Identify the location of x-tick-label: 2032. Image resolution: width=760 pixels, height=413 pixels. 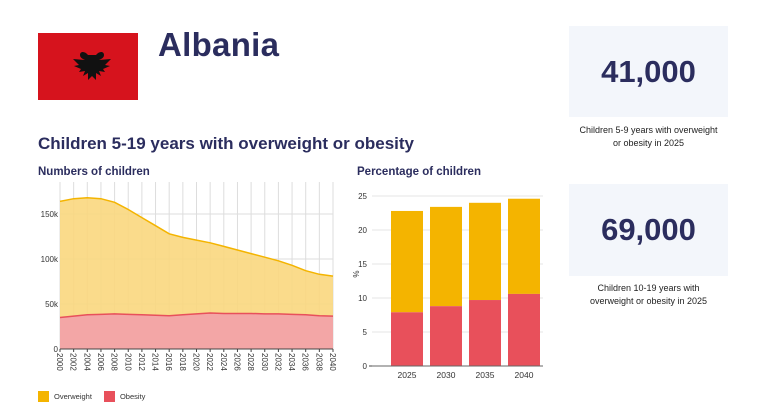
(277, 362).